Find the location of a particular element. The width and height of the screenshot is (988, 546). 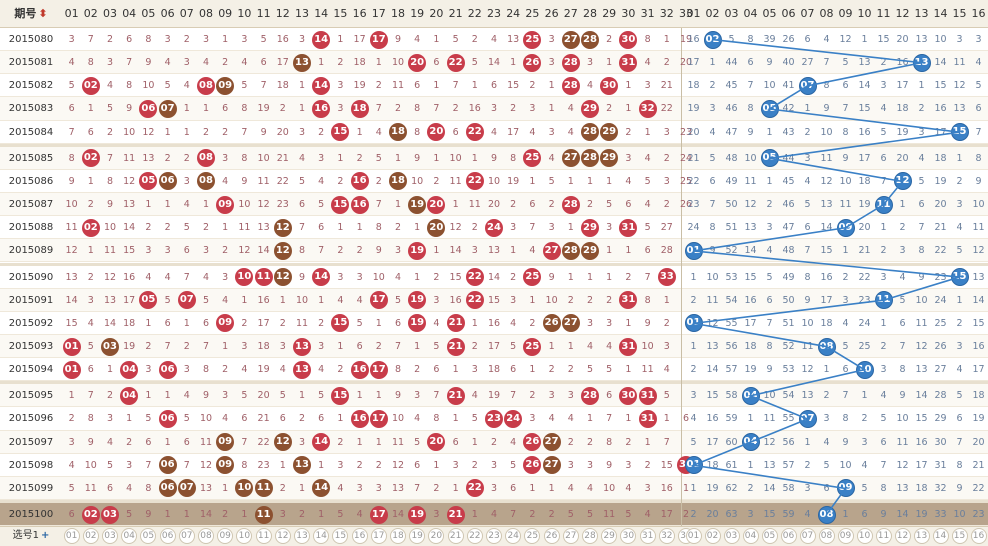

select-red-ball: 05 is located at coordinates (148, 536).